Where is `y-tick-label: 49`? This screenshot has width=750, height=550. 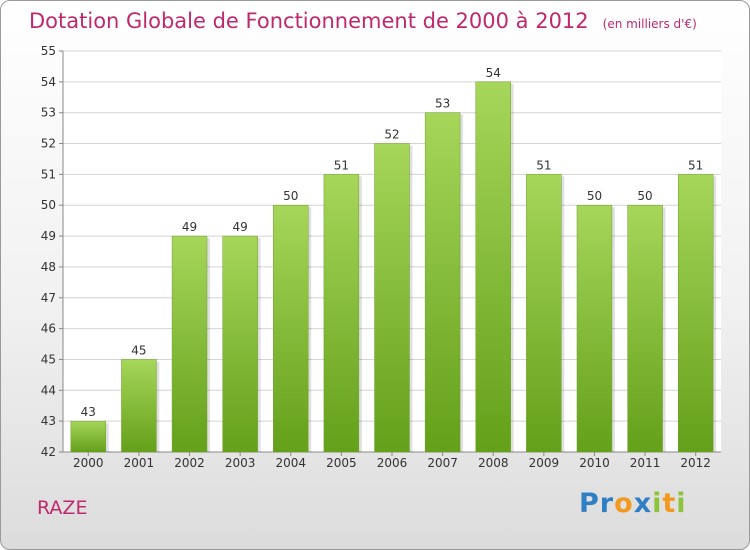 y-tick-label: 49 is located at coordinates (48, 236).